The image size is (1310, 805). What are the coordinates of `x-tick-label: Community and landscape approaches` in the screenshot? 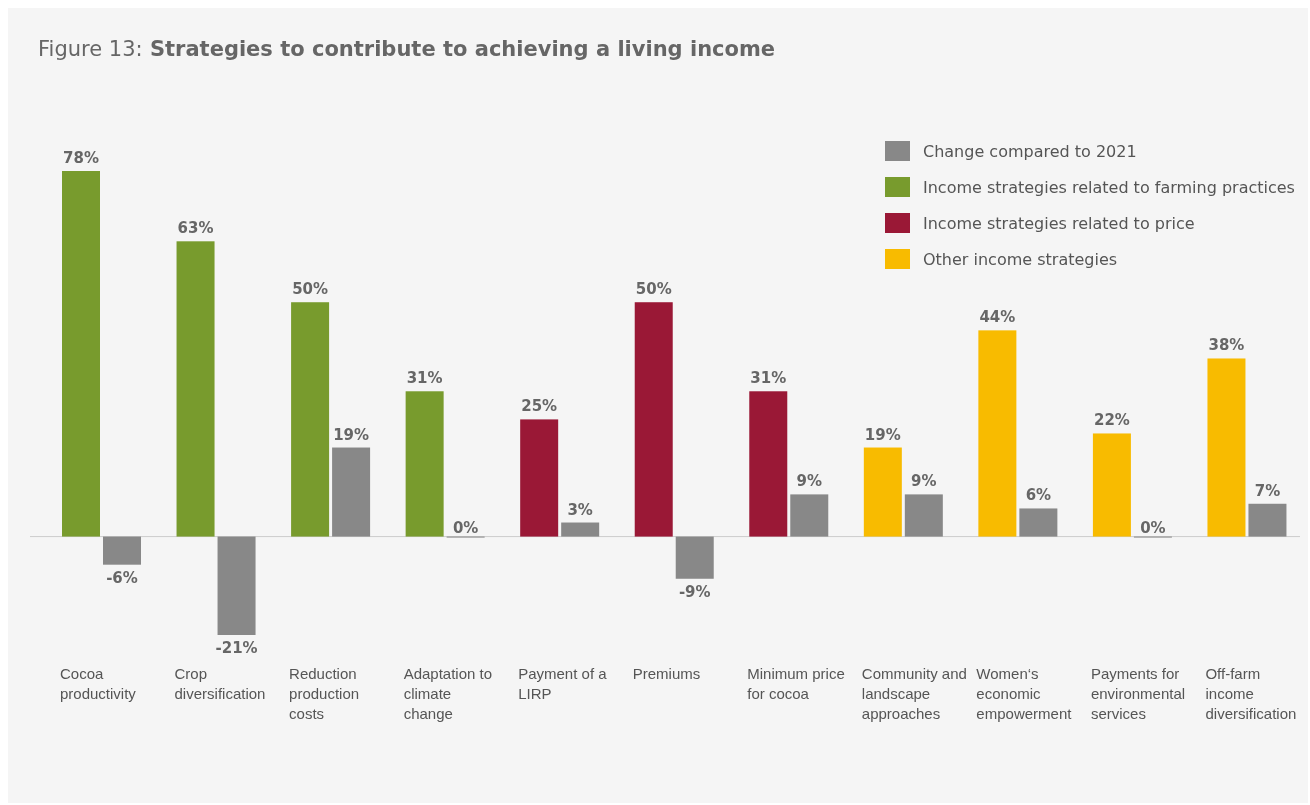 It's located at (914, 693).